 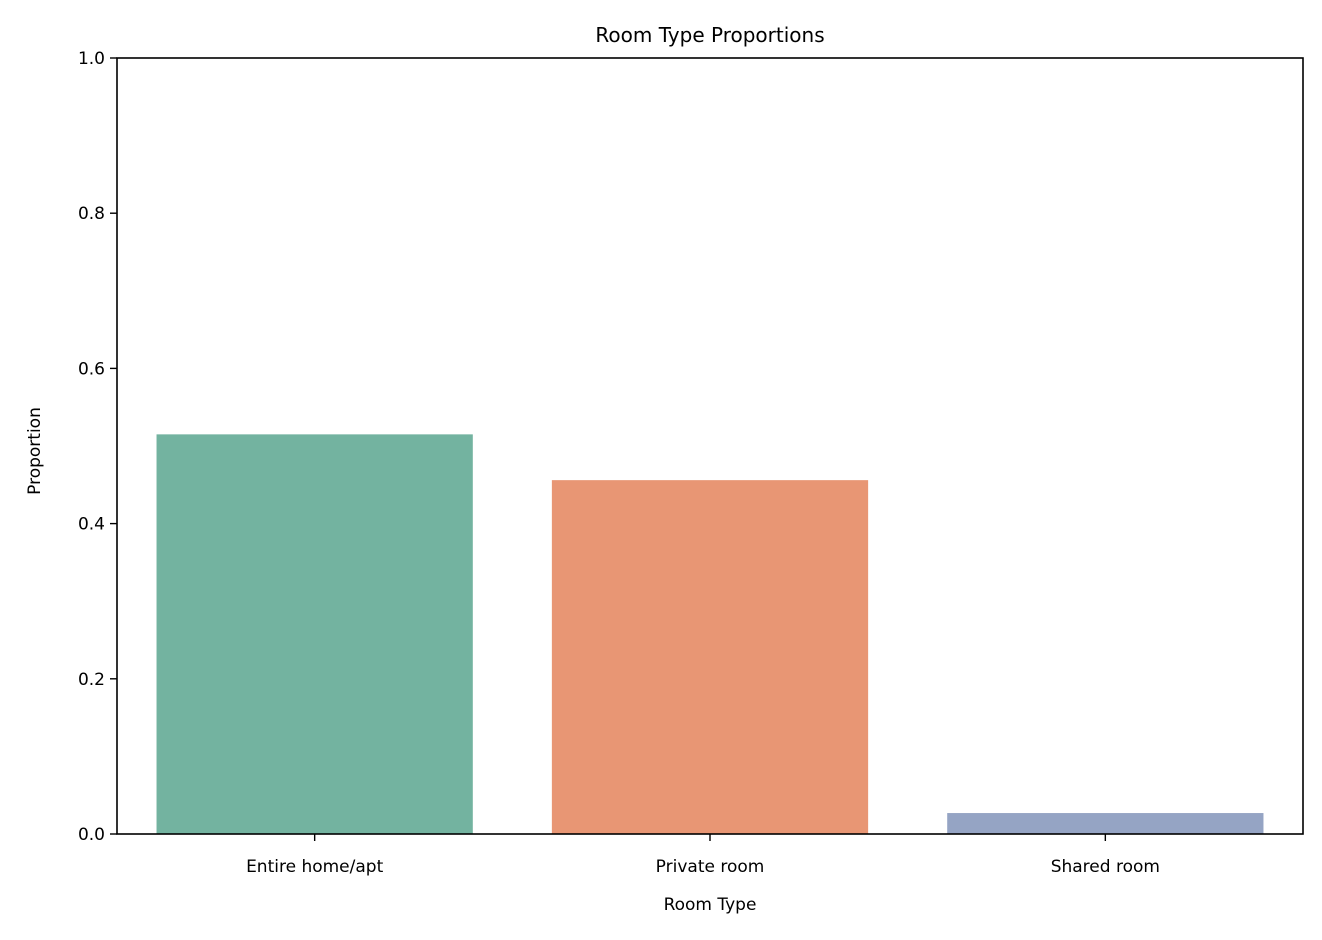 I want to click on x-tick-label: Shared room, so click(x=1105, y=867).